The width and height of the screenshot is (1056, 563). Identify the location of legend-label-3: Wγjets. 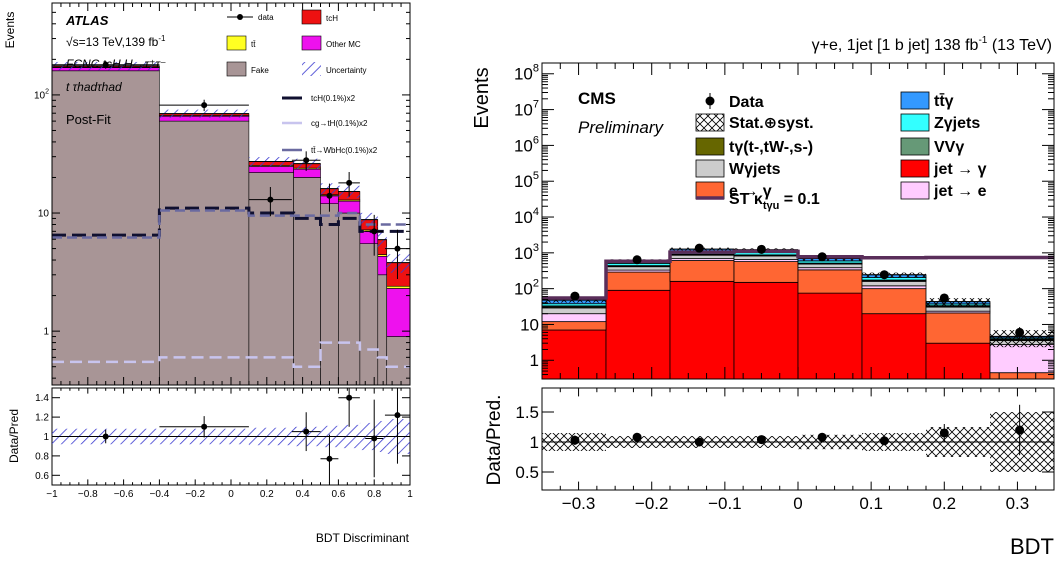
(755, 169).